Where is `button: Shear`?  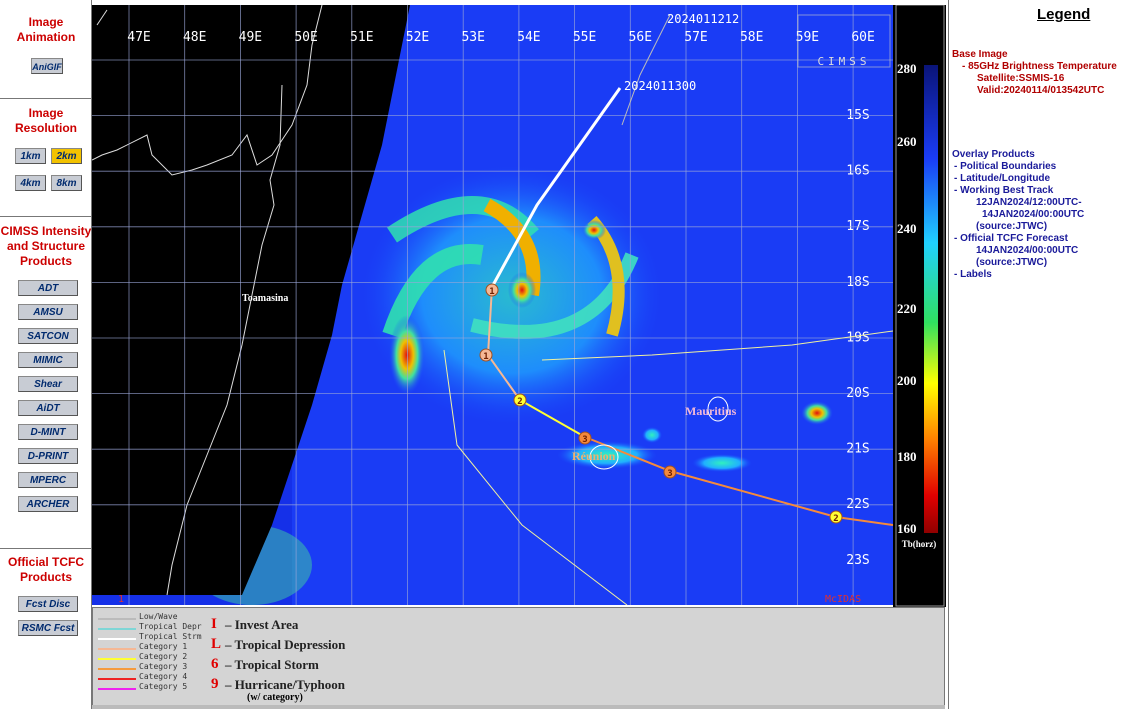
button: Shear is located at coordinates (48, 384).